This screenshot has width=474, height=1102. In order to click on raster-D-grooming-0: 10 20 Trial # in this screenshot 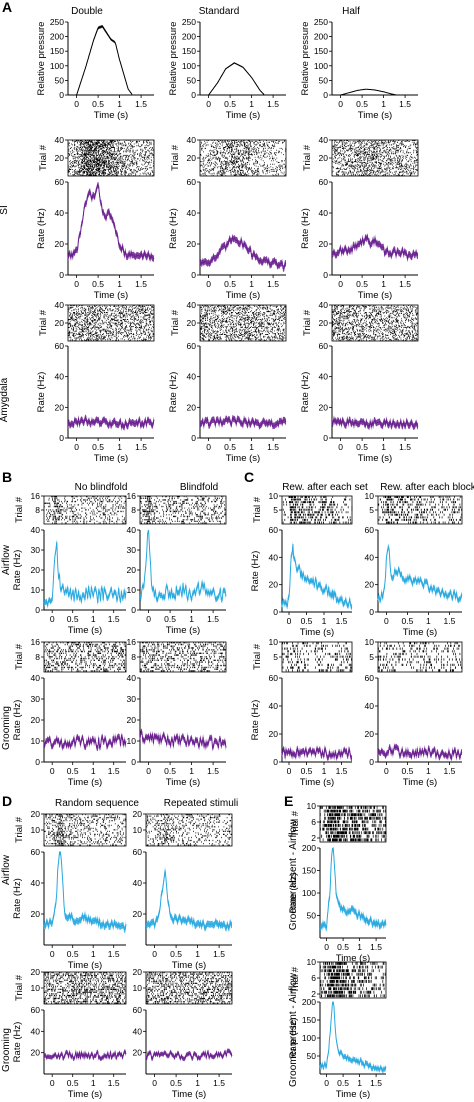, I will do `click(70, 986)`.